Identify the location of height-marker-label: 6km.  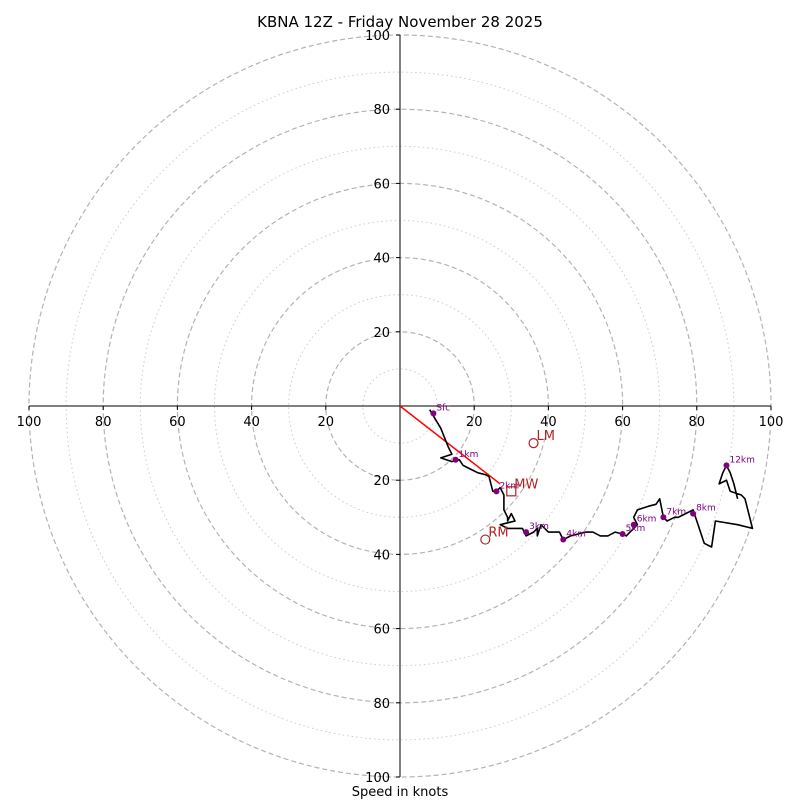
(647, 520).